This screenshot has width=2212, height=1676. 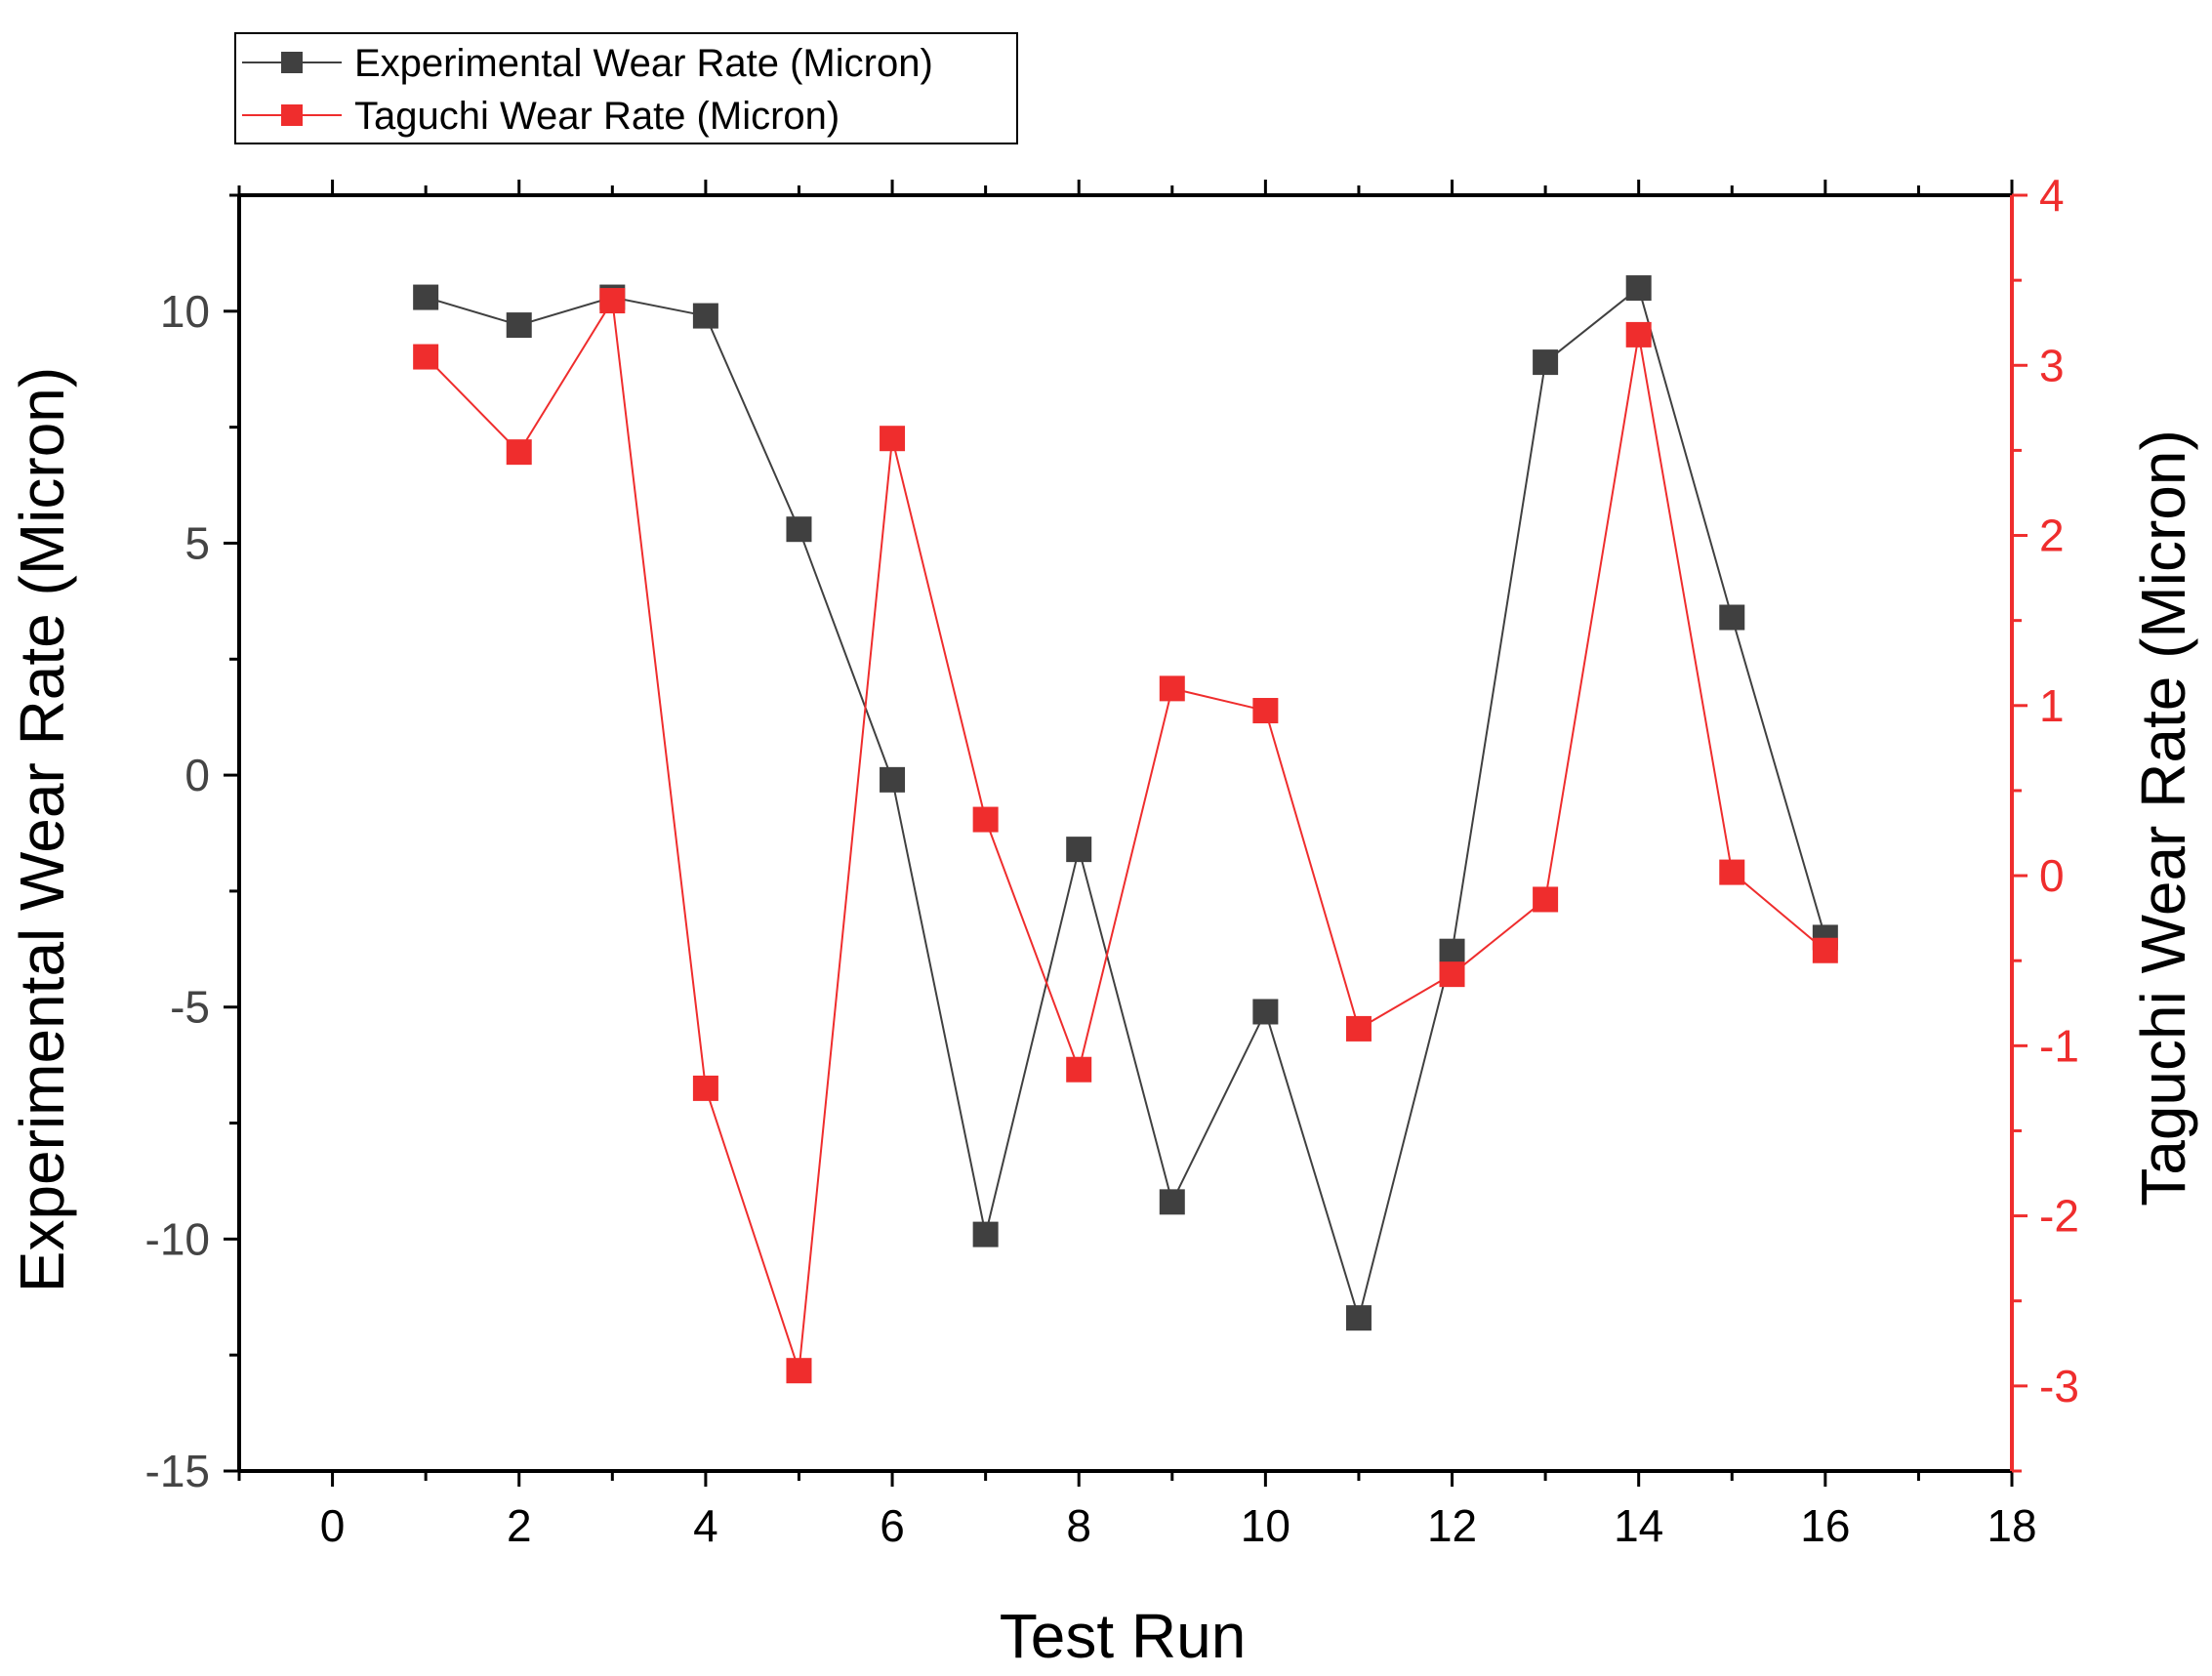 What do you see at coordinates (197, 775) in the screenshot?
I see `y-tick-label: 0` at bounding box center [197, 775].